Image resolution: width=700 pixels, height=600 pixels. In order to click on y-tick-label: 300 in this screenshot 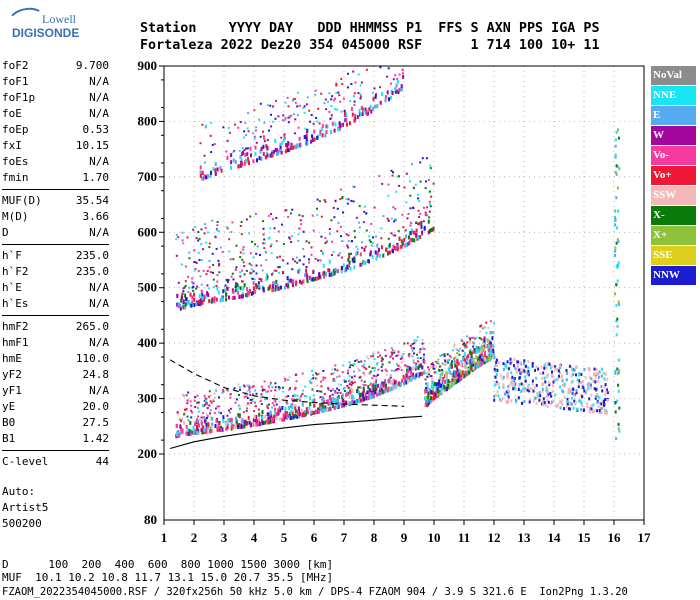, I will do `click(148, 398)`.